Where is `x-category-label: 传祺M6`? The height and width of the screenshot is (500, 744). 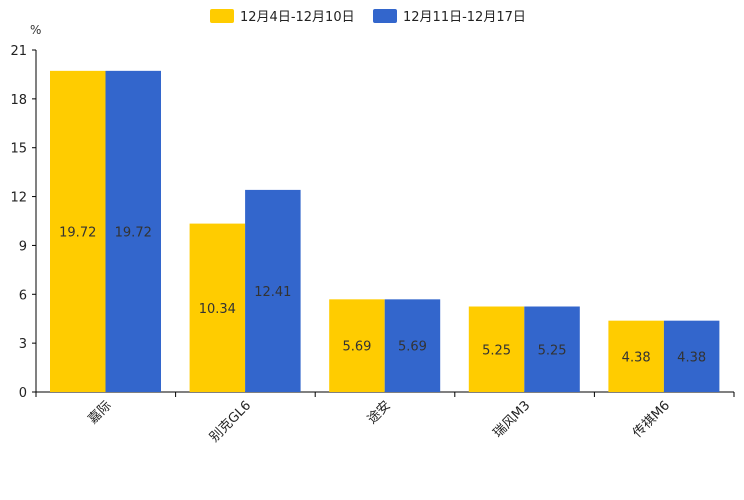 x-category-label: 传祺M6 is located at coordinates (651, 419).